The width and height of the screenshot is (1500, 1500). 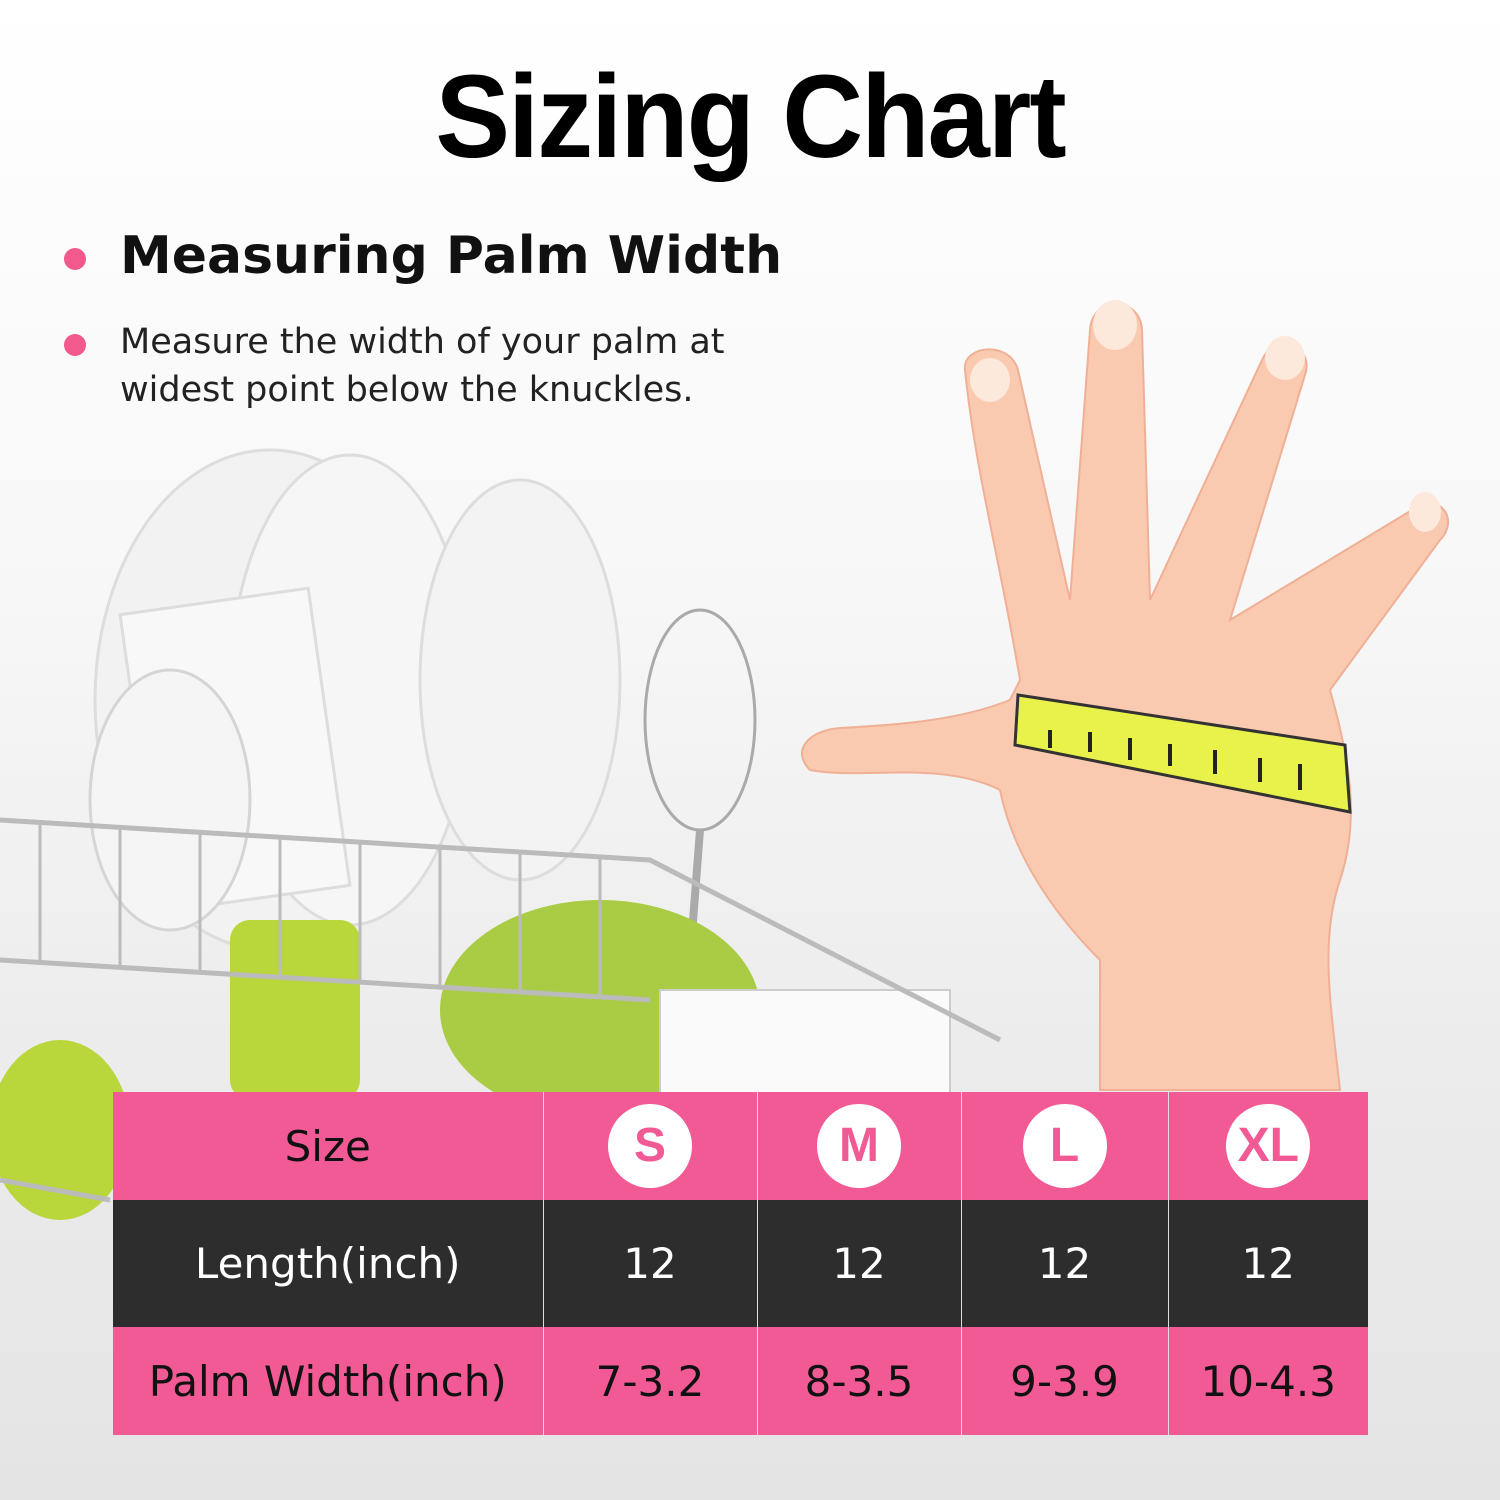 What do you see at coordinates (1064, 1146) in the screenshot?
I see `size-badge: L` at bounding box center [1064, 1146].